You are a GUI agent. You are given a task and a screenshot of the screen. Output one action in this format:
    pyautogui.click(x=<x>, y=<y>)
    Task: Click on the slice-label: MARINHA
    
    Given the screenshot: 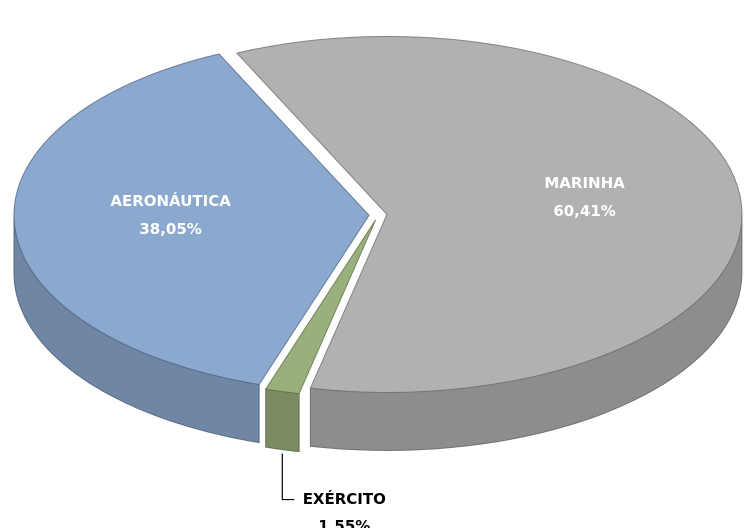 What is the action you would take?
    pyautogui.click(x=584, y=183)
    